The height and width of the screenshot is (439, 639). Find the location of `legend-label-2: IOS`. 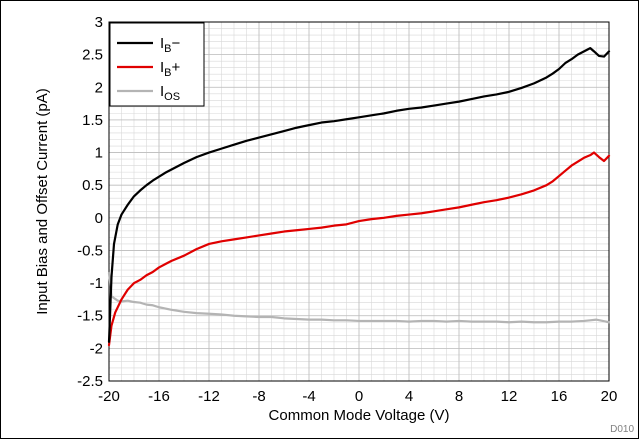

legend-label-2: IOS is located at coordinates (170, 93).